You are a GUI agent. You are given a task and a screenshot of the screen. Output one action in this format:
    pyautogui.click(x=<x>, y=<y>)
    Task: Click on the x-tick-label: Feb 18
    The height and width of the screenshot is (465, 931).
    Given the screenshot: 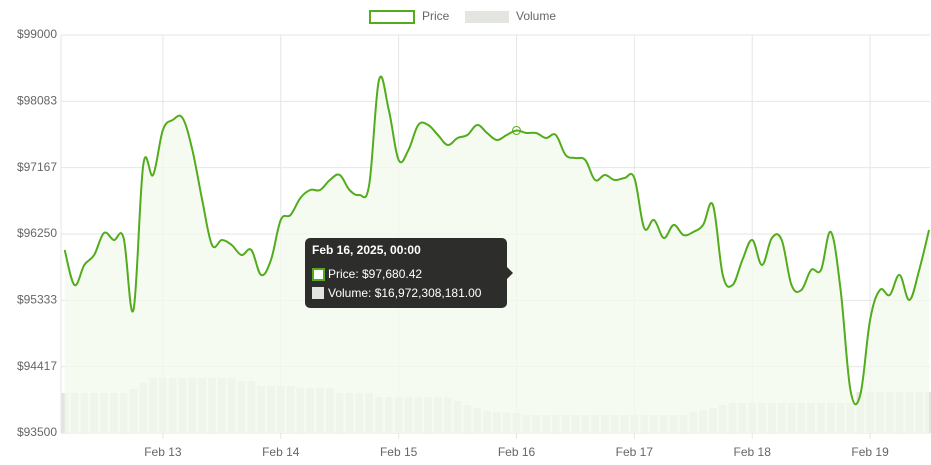 What is the action you would take?
    pyautogui.click(x=753, y=452)
    